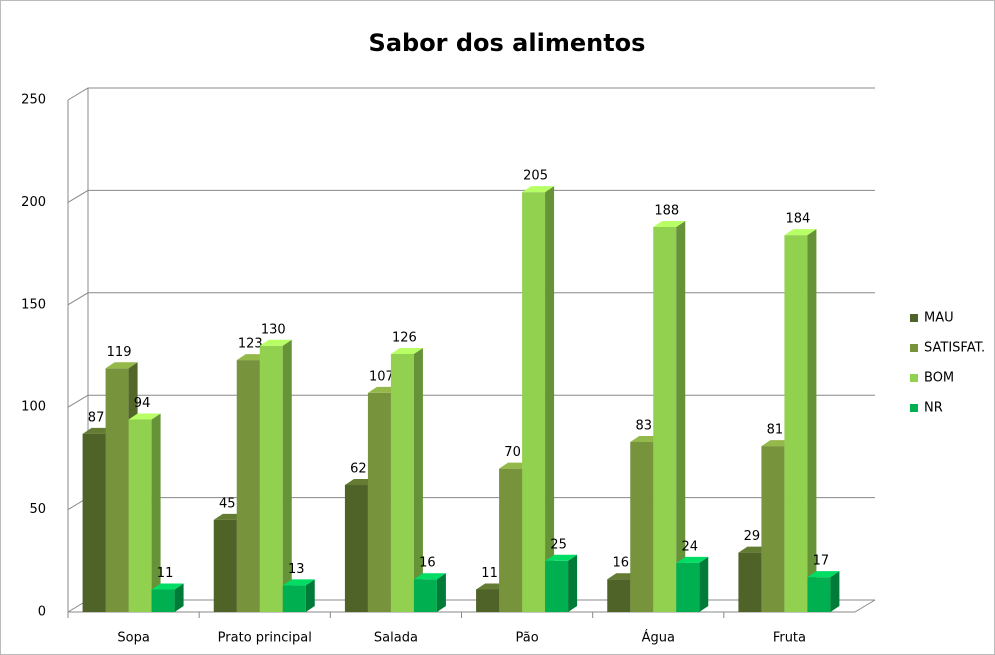 The width and height of the screenshot is (995, 655). Describe the element at coordinates (404, 337) in the screenshot. I see `value-label: 126` at that location.